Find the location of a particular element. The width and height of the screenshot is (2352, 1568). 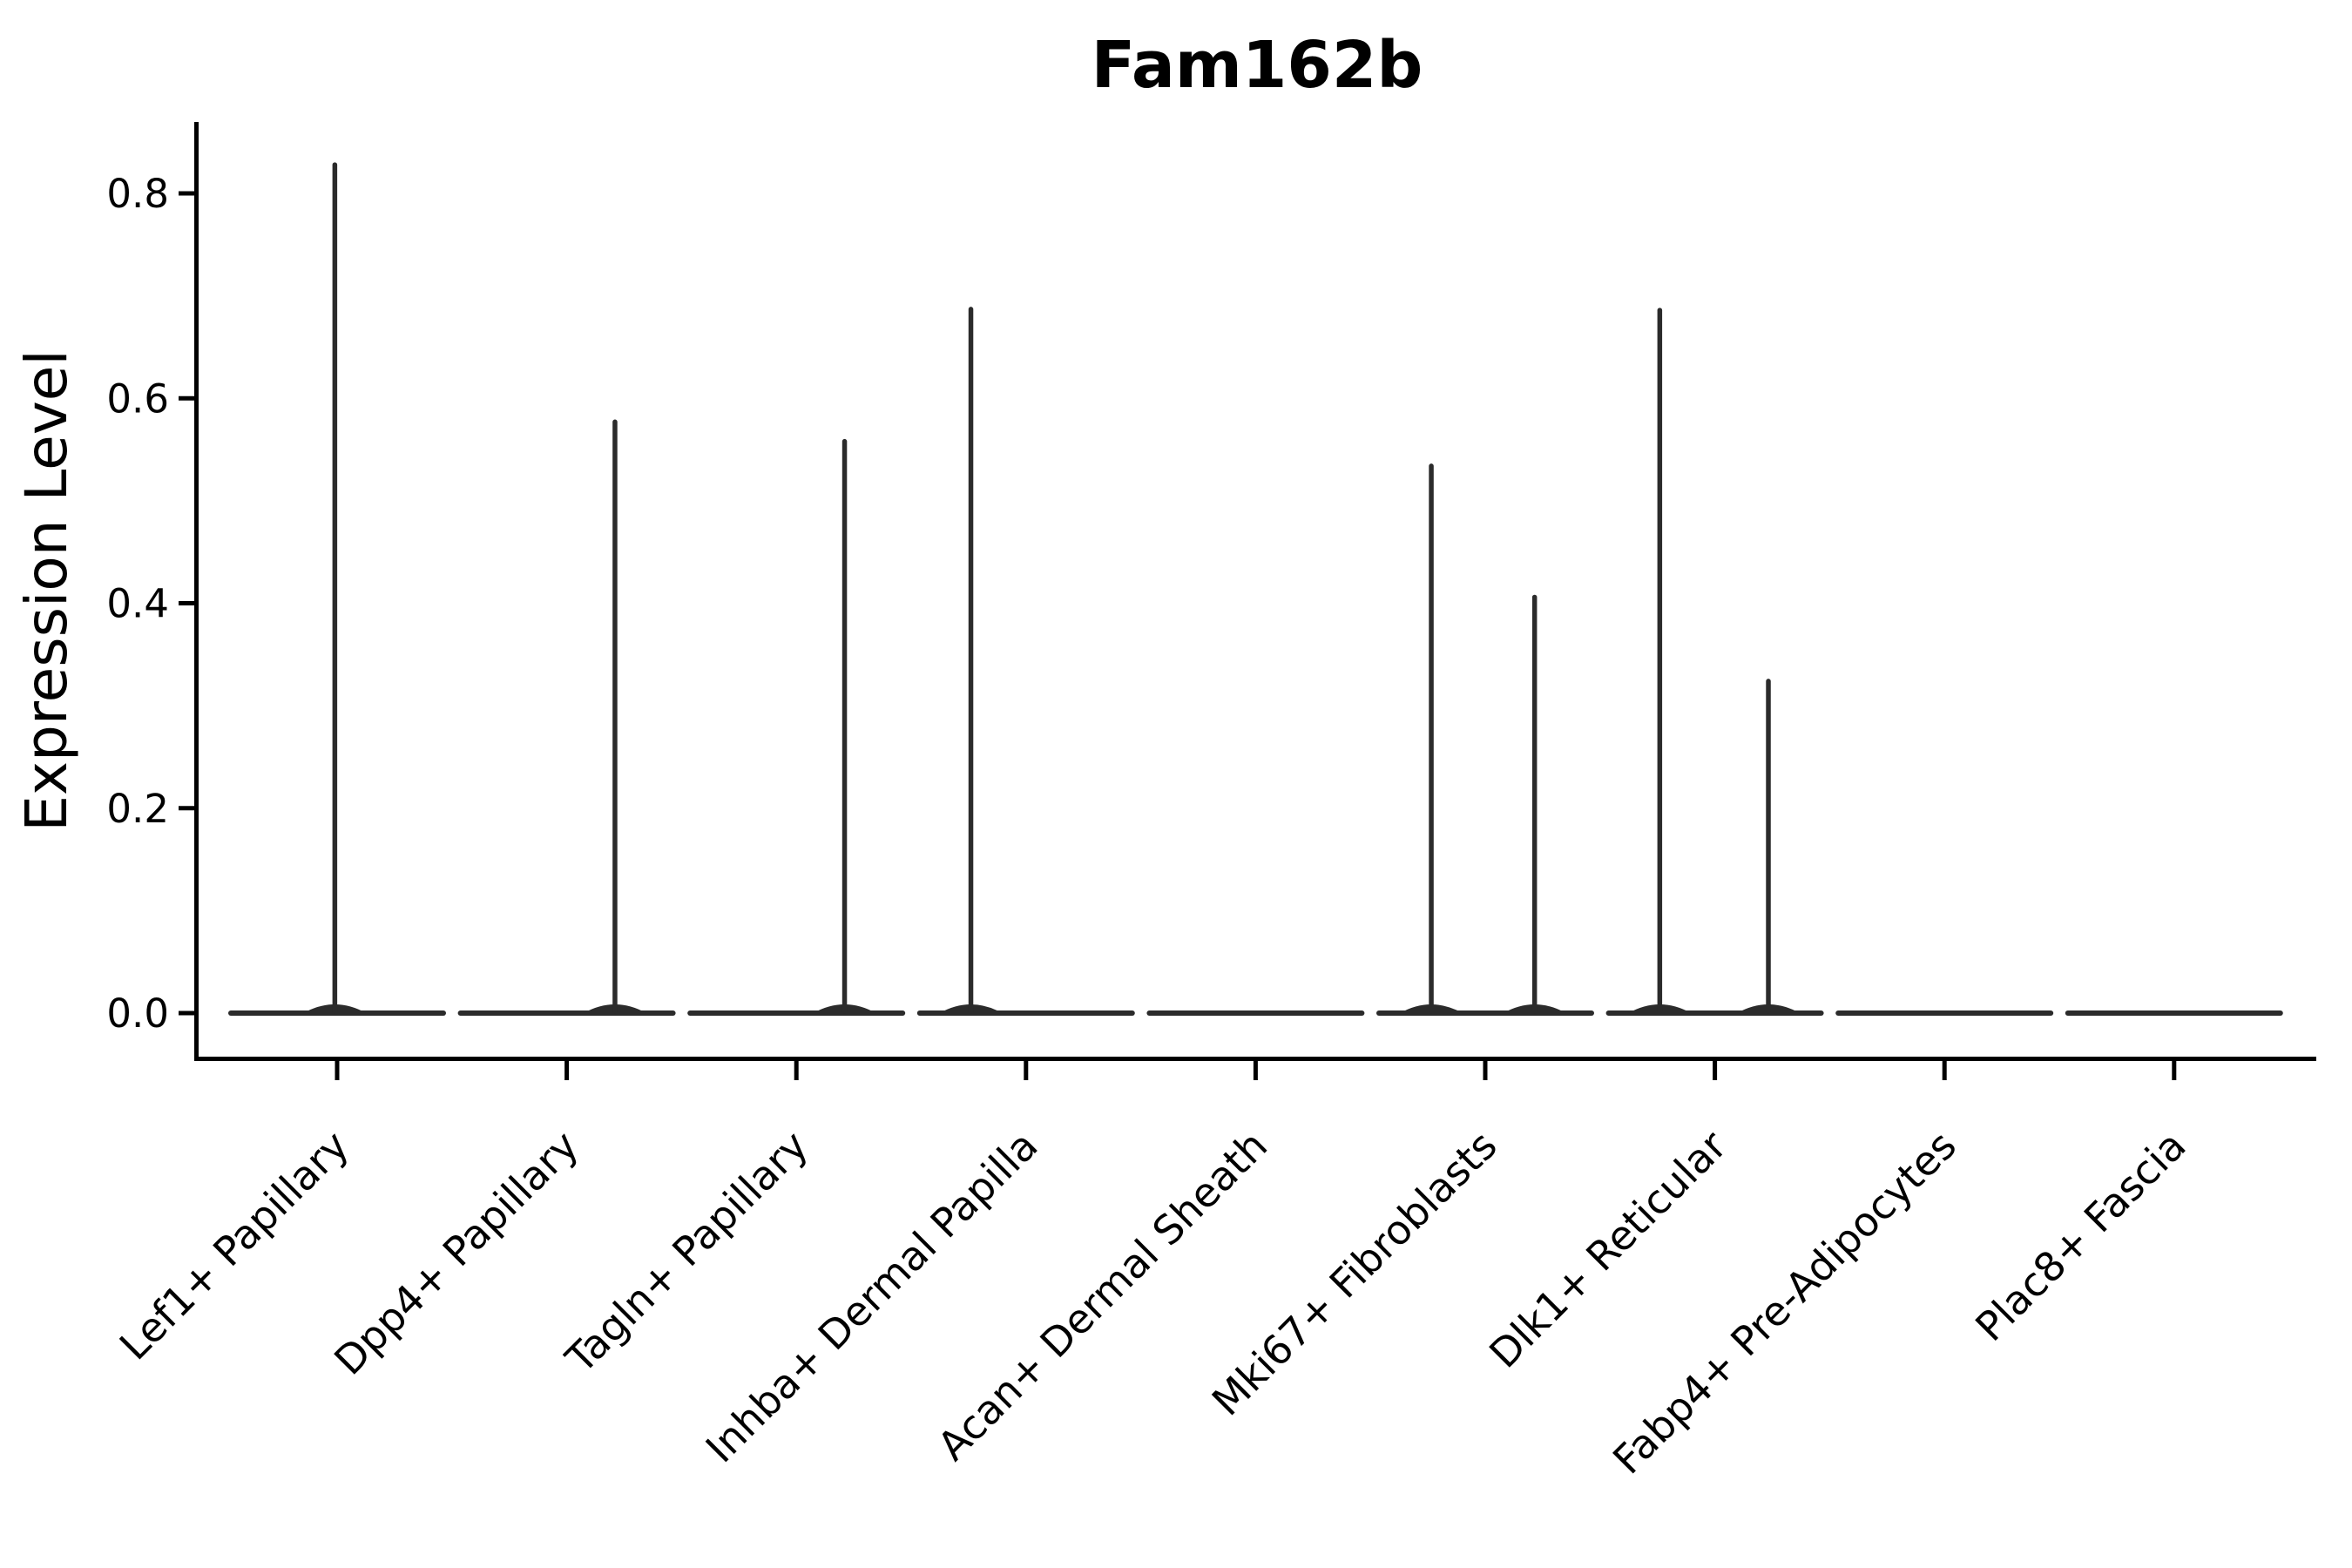

y-tick-label: 0.2 is located at coordinates (137, 809).